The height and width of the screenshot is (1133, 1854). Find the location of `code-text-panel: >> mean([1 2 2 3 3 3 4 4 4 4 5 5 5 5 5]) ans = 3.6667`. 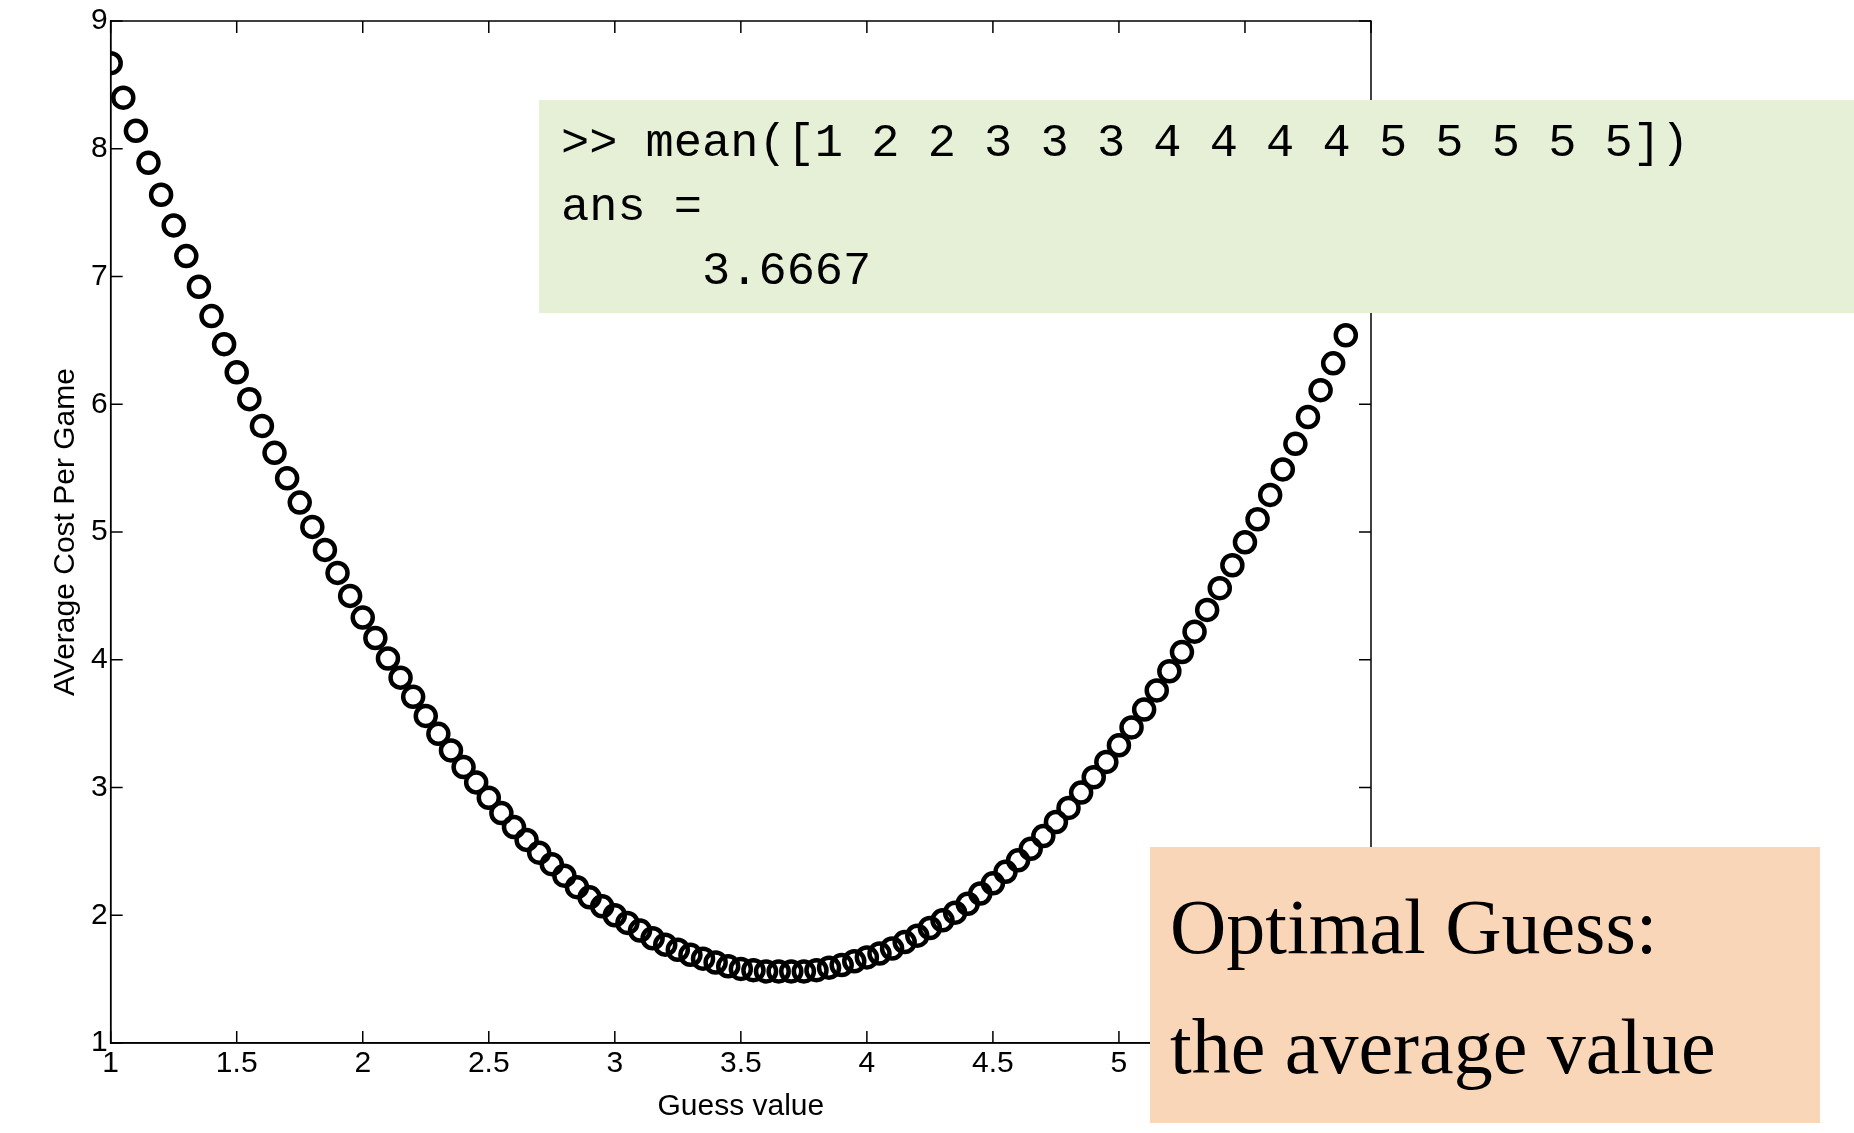

code-text-panel: >> mean([1 2 2 3 3 3 4 4 4 4 5 5 5 5 5]) ans = 3.6667 is located at coordinates (1196, 206).